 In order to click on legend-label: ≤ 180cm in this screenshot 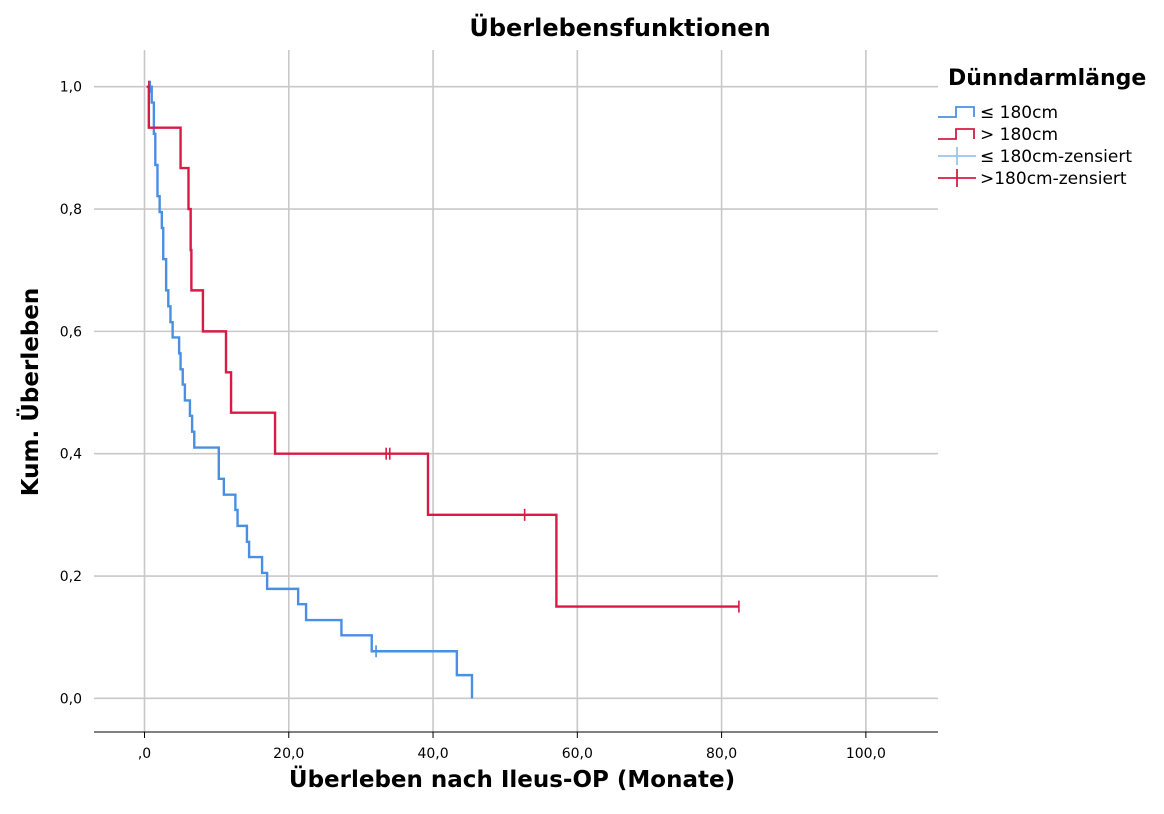, I will do `click(1019, 113)`.